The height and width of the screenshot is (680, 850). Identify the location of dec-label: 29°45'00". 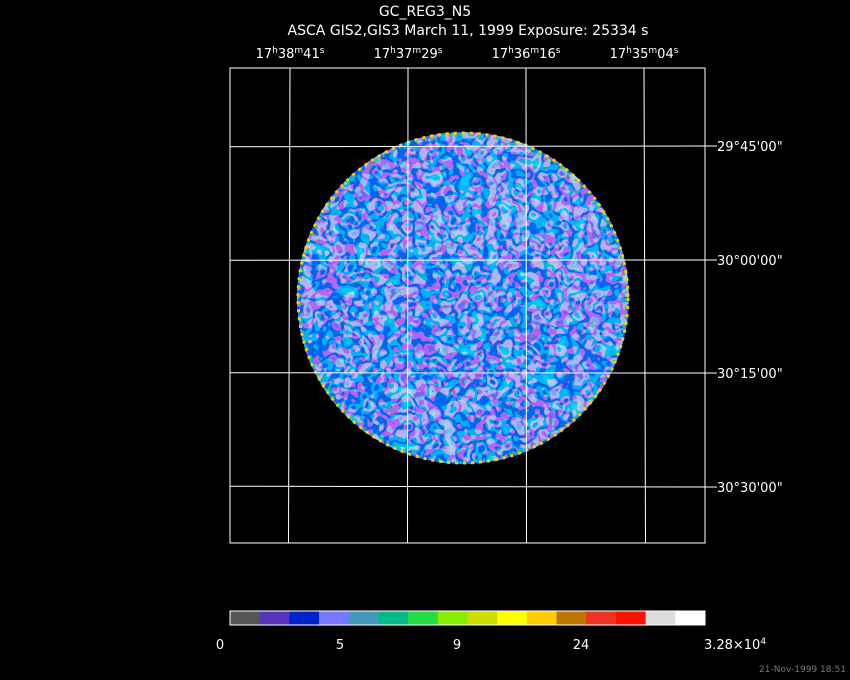
(750, 147).